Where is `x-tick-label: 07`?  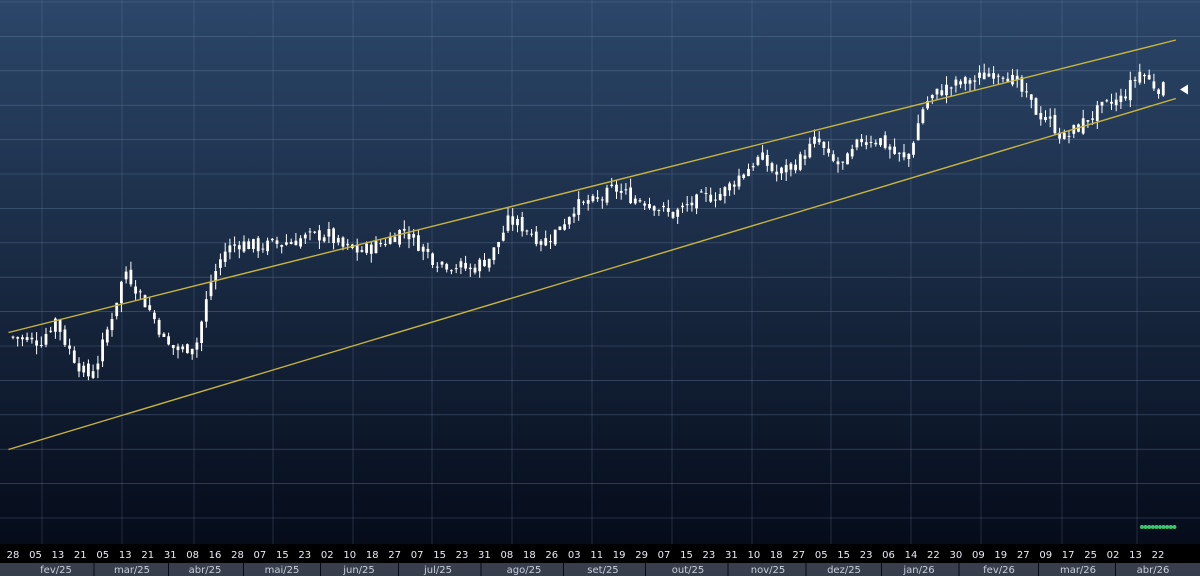 x-tick-label: 07 is located at coordinates (417, 555).